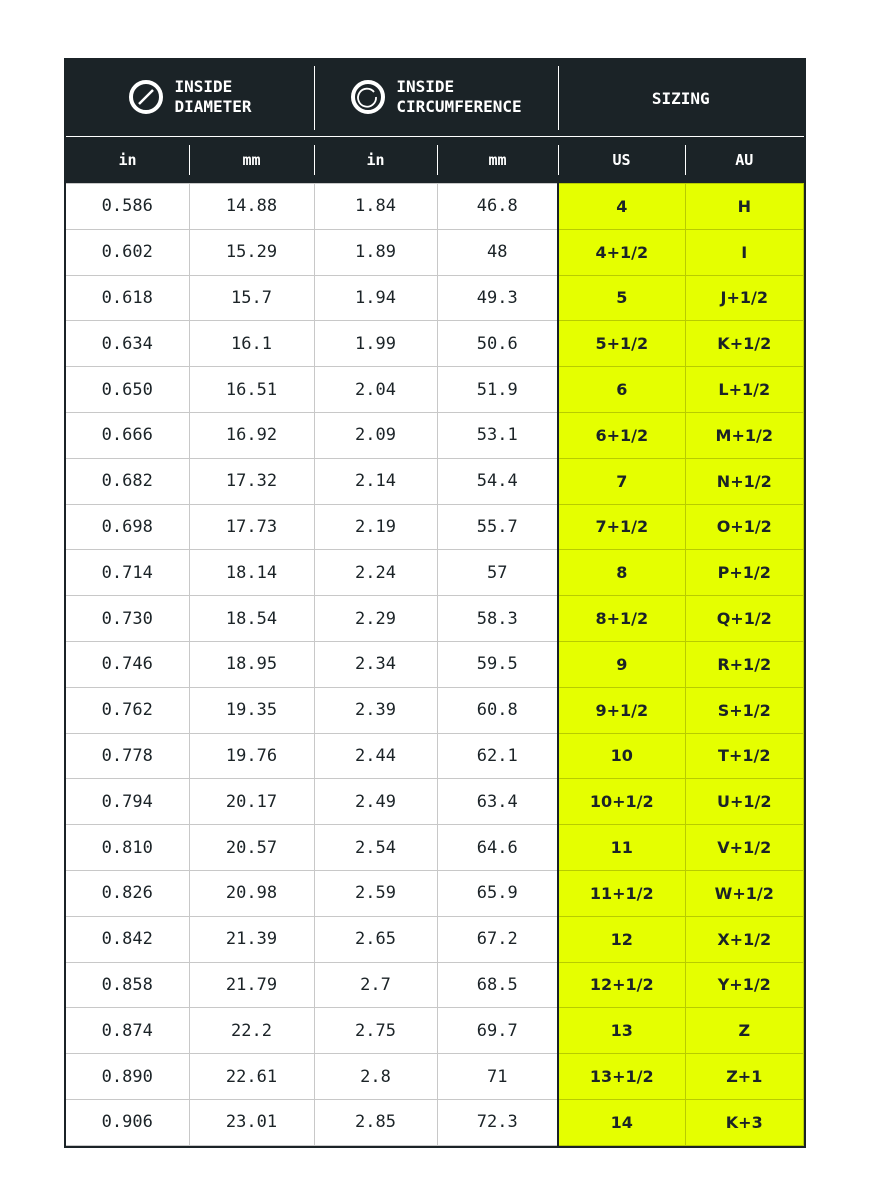 Image resolution: width=870 pixels, height=1200 pixels. What do you see at coordinates (375, 435) in the screenshot?
I see `cell-circumference-in: 2.09` at bounding box center [375, 435].